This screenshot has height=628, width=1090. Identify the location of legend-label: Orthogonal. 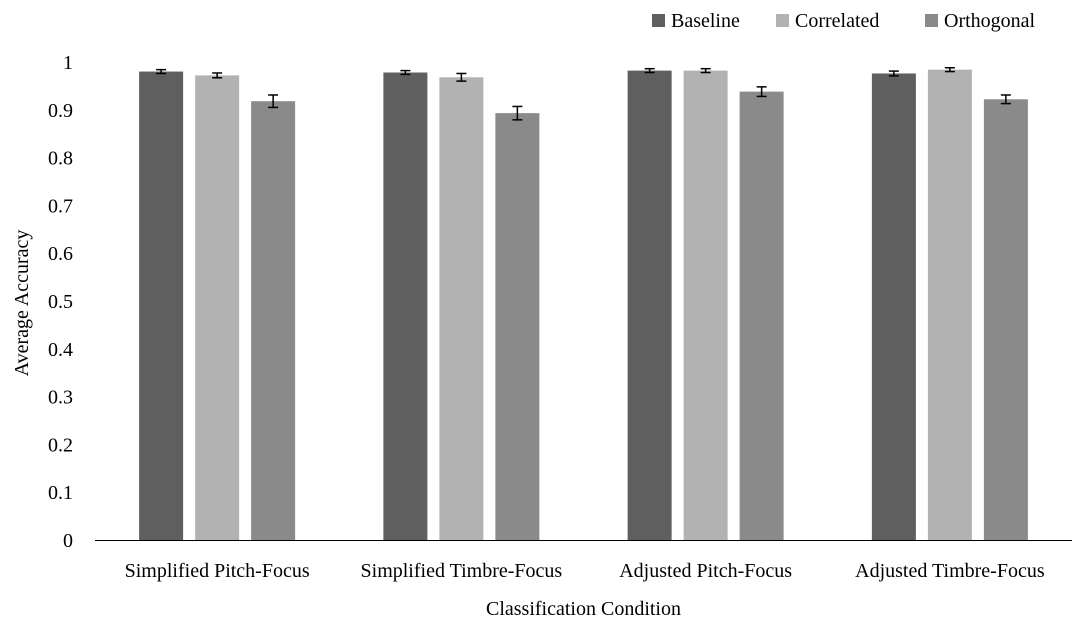
(990, 21).